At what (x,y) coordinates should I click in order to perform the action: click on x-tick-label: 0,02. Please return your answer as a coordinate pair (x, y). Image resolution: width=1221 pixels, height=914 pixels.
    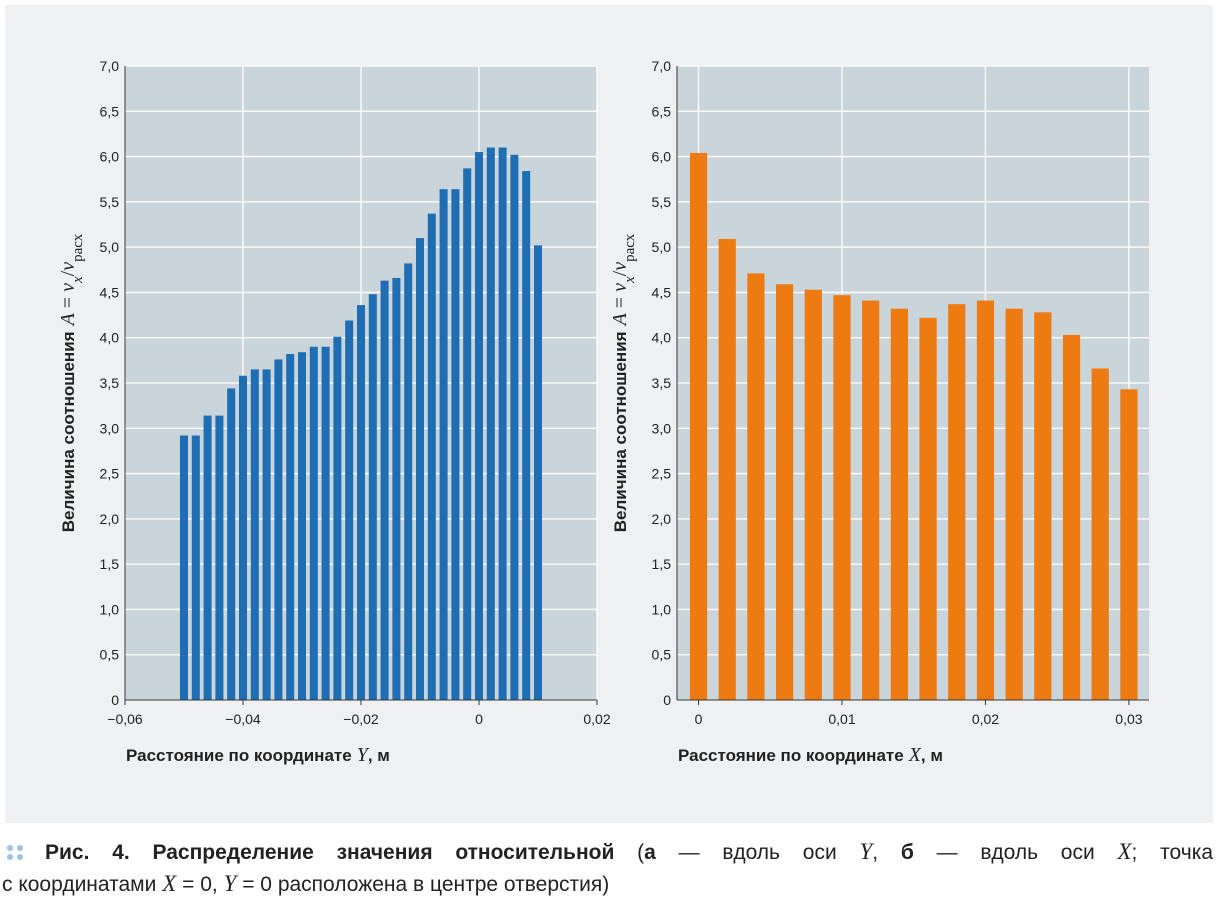
    Looking at the image, I should click on (985, 719).